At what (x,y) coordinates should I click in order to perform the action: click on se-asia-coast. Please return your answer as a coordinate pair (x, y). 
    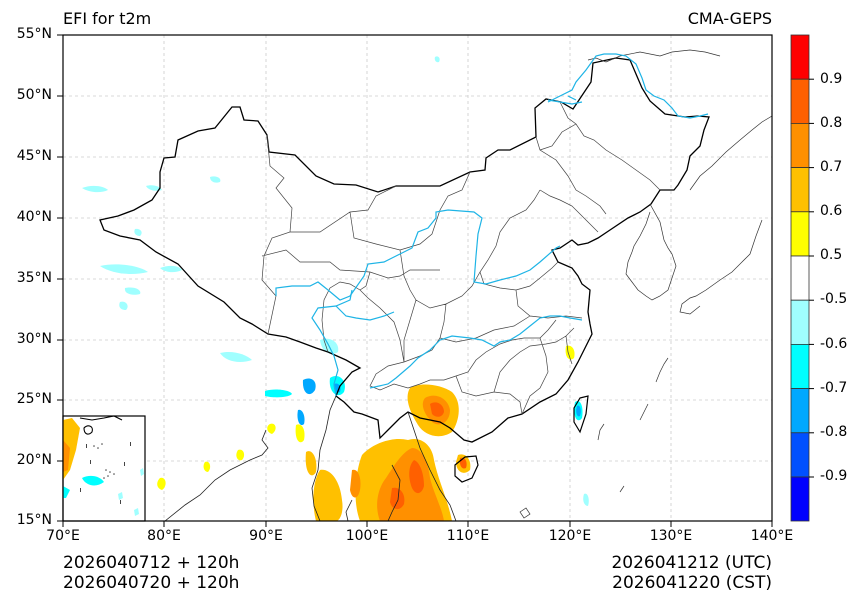
    Looking at the image, I should click on (310, 458).